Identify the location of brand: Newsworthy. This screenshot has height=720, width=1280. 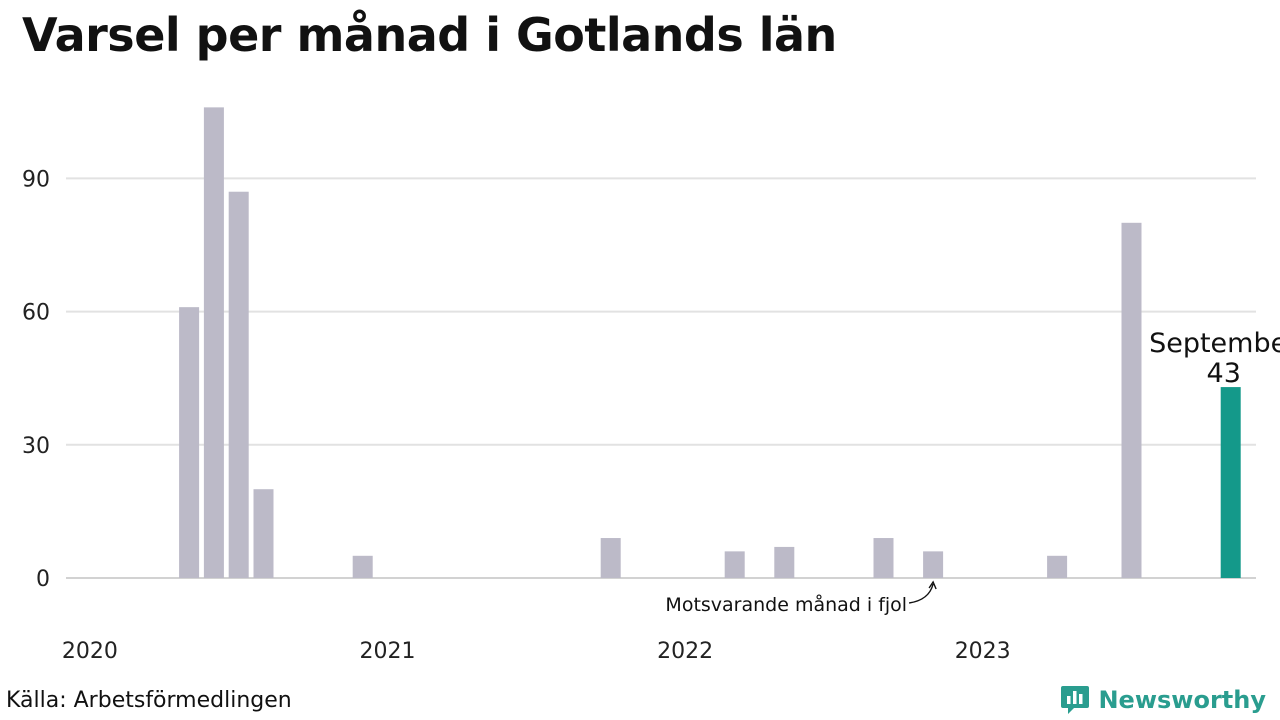
(1163, 700).